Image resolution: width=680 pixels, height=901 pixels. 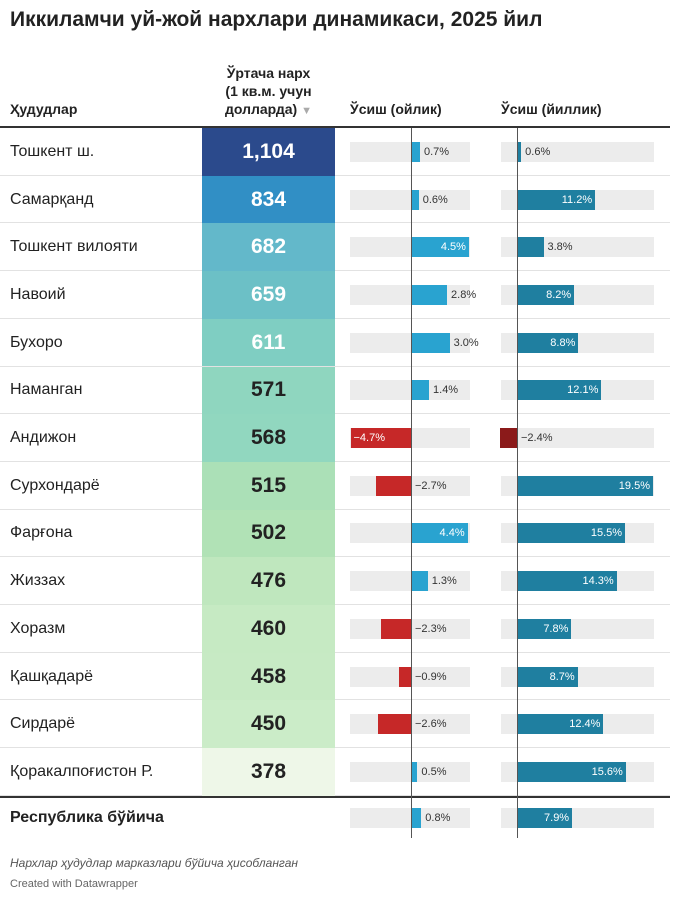 What do you see at coordinates (268, 533) in the screenshot?
I see `price-cell: 502` at bounding box center [268, 533].